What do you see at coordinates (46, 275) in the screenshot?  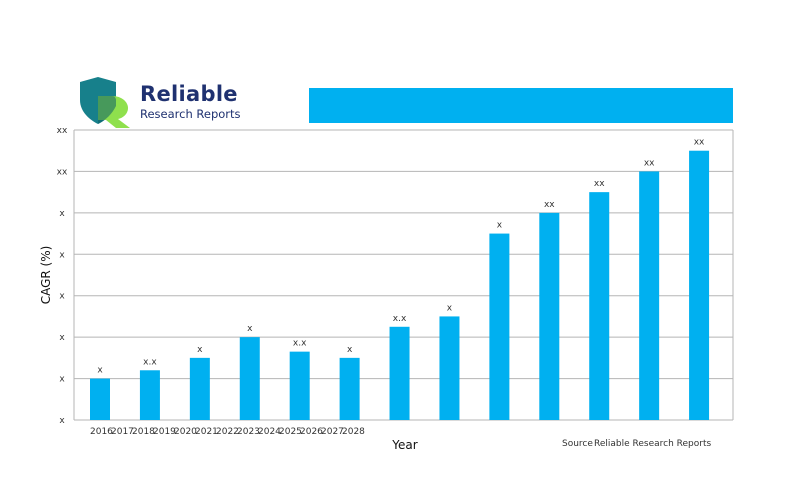 I see `y-axis-title: CAGR (%)` at bounding box center [46, 275].